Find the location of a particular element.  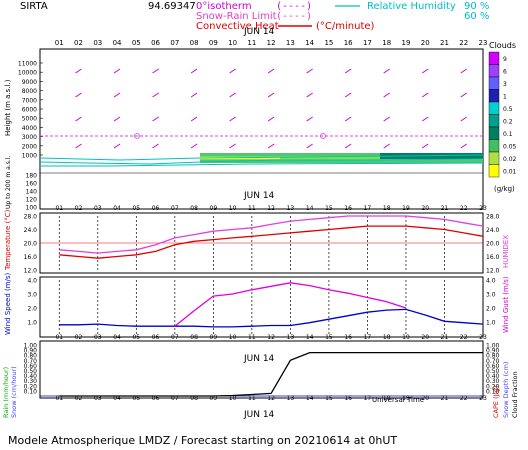

hour-tick-label: 12 is located at coordinates (271, 43).